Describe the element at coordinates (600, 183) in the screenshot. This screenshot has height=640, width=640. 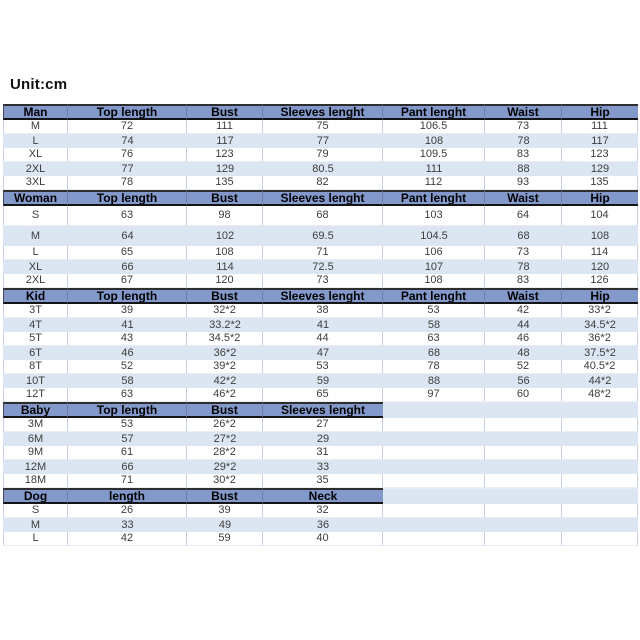
I see `table-cell: 135` at that location.